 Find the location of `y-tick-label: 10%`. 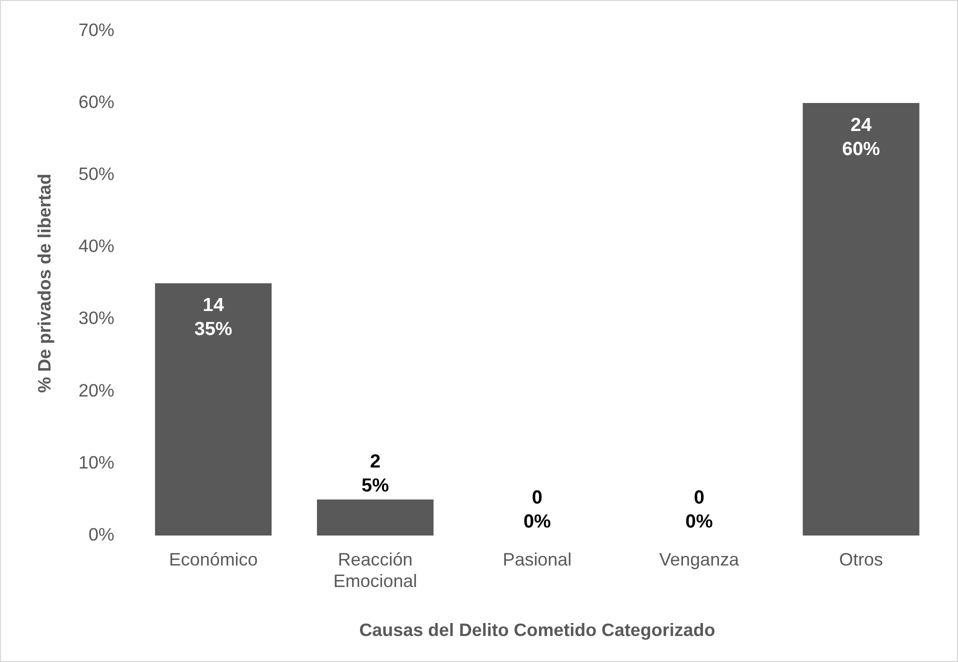

y-tick-label: 10% is located at coordinates (96, 462).